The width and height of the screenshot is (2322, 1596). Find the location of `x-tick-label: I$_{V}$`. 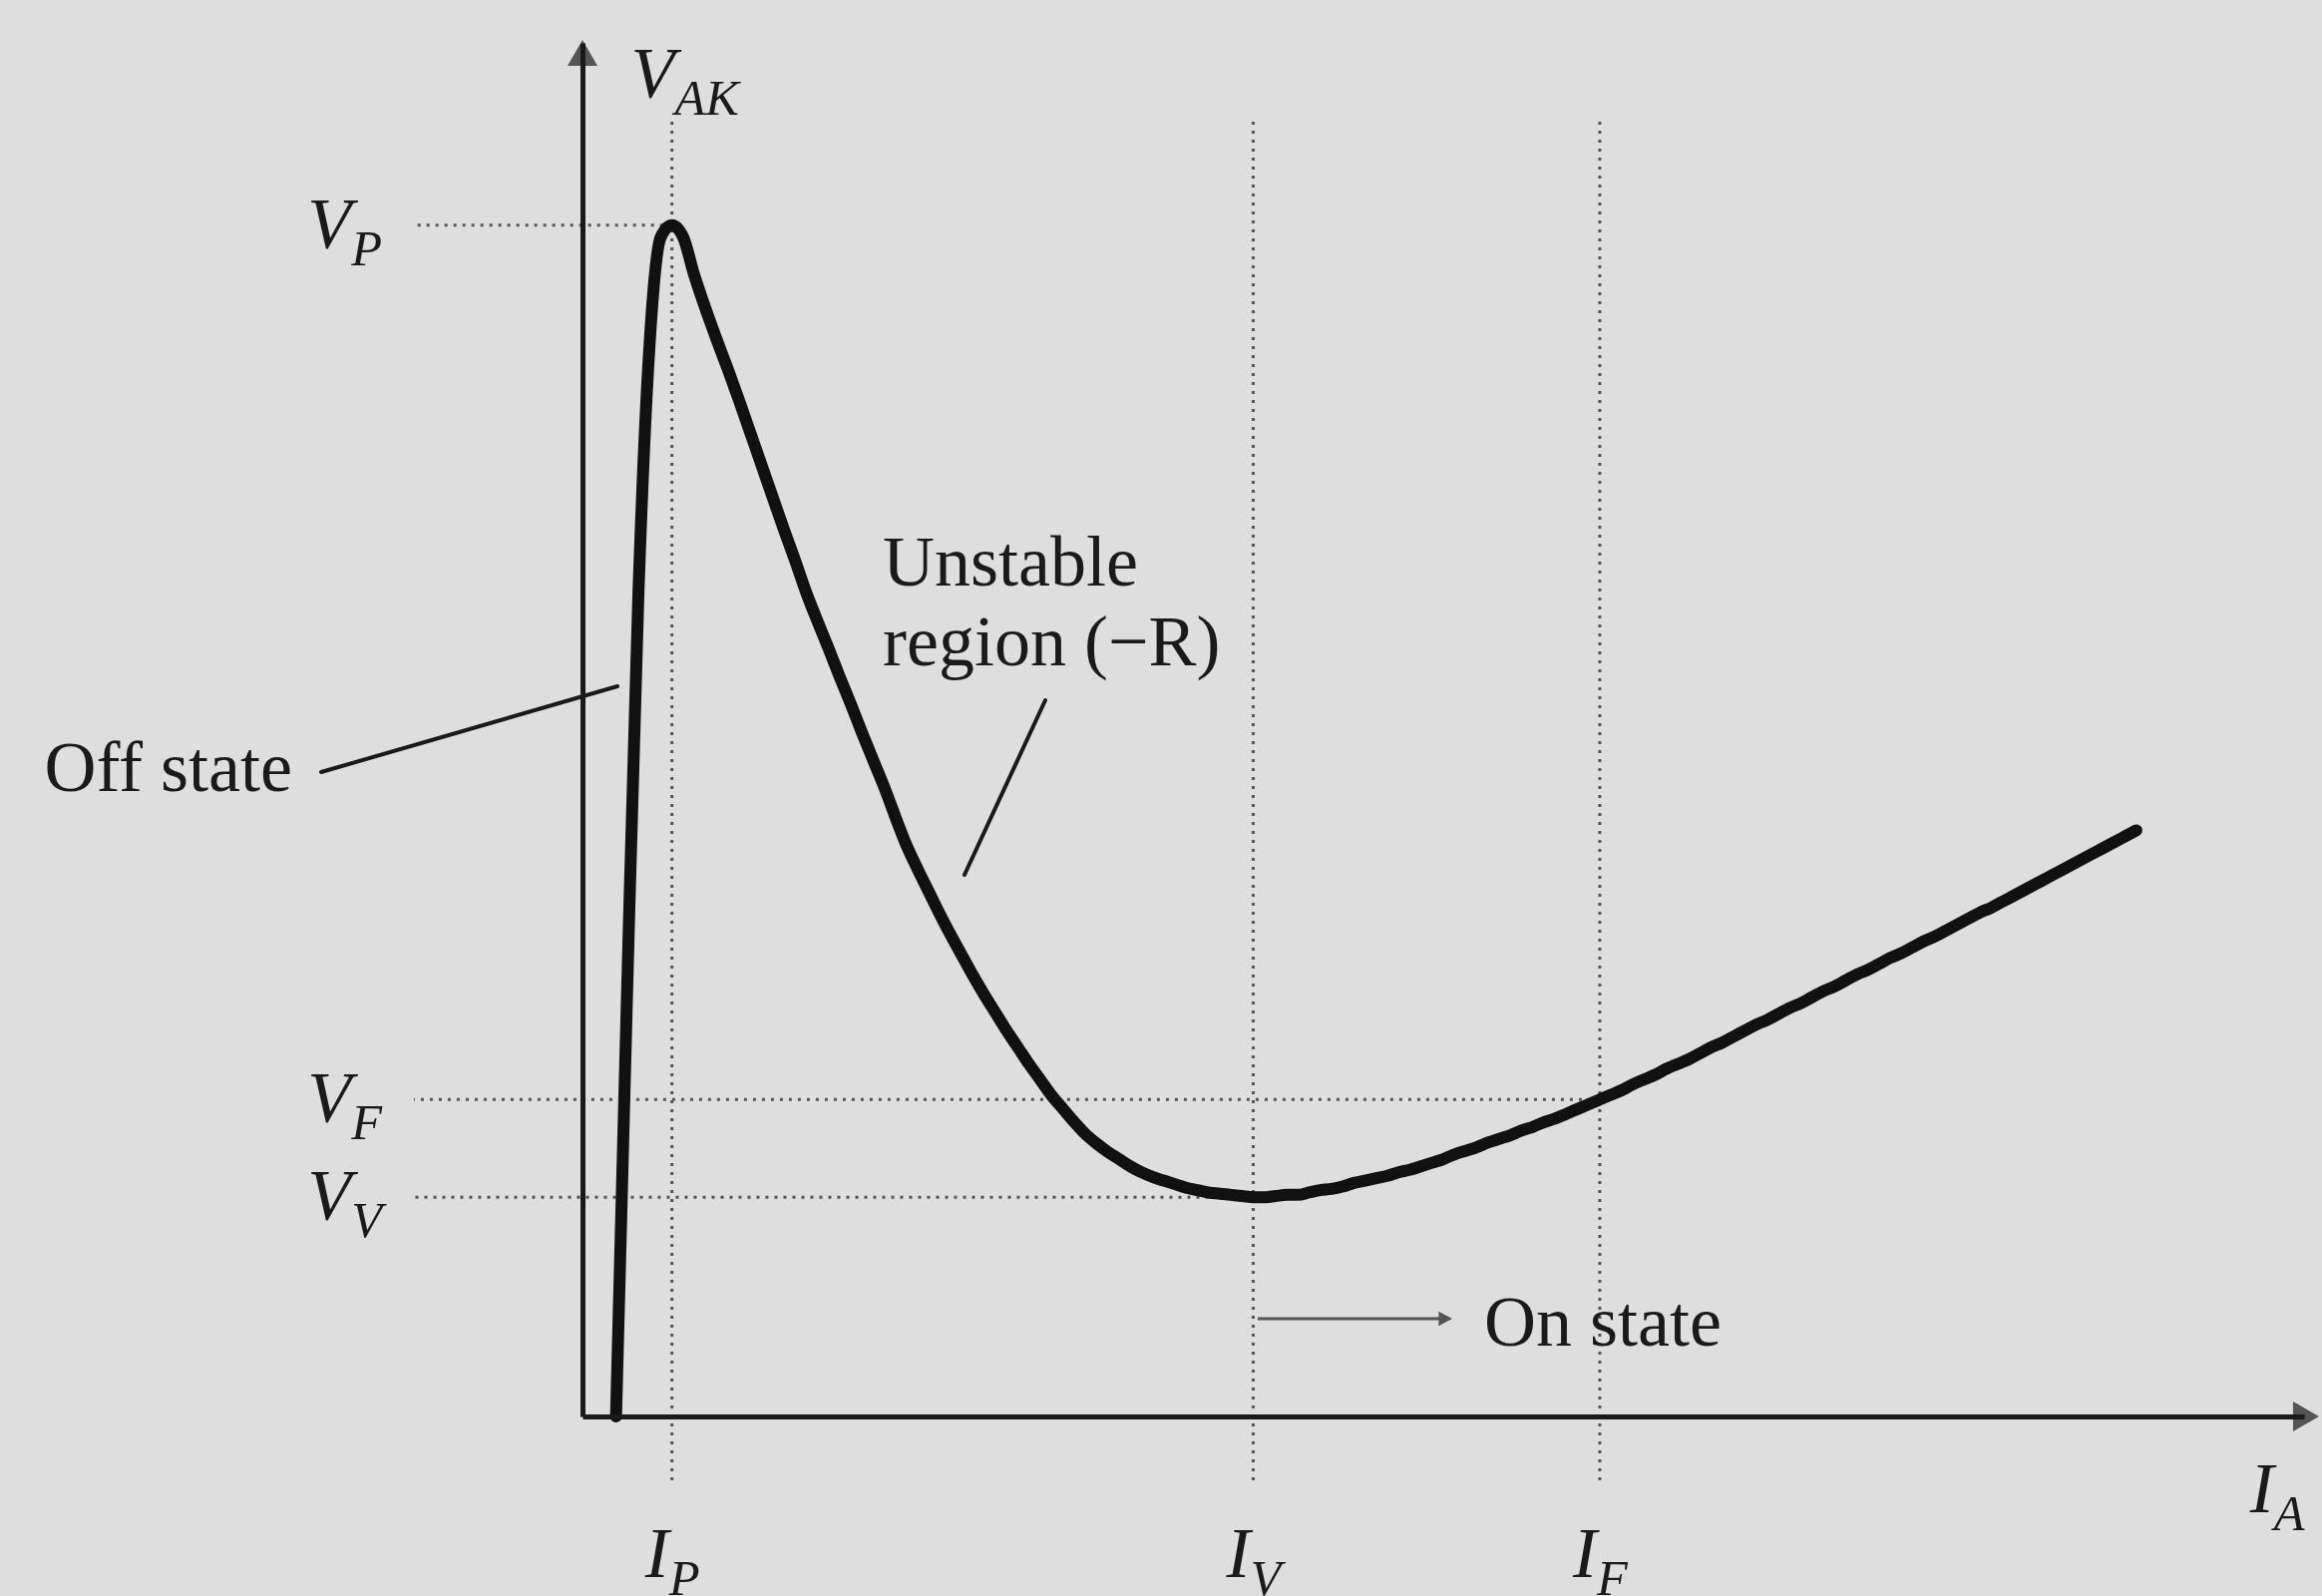

x-tick-label: I$_{V}$ is located at coordinates (1256, 1554).